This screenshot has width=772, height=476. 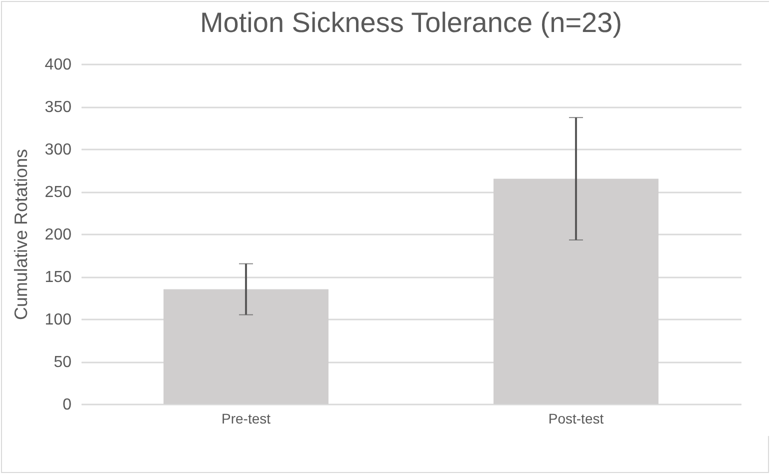 What do you see at coordinates (58, 192) in the screenshot?
I see `y-tick-label: 250` at bounding box center [58, 192].